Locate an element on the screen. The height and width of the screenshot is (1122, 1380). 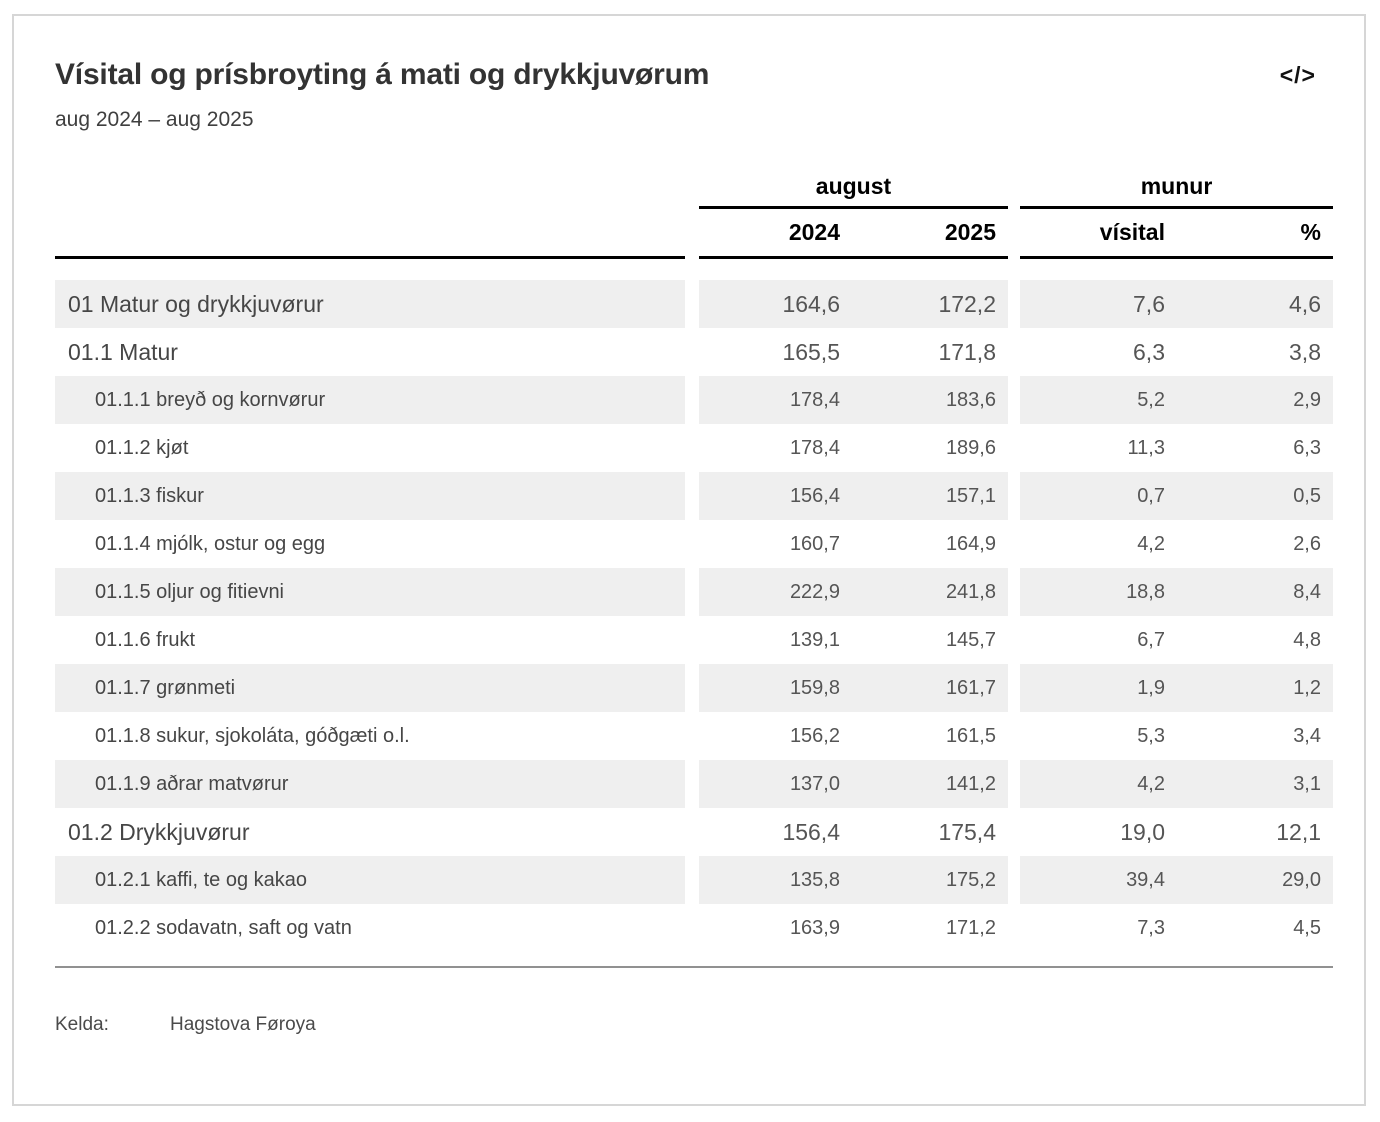
cell-aug-2025: 145,7 is located at coordinates (970, 640).